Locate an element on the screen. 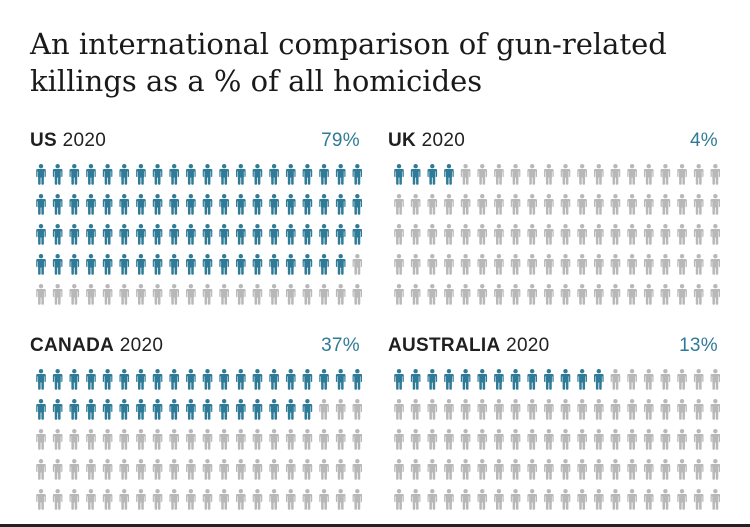 This screenshot has height=527, width=750. pictogram-grid-canada is located at coordinates (199, 439).